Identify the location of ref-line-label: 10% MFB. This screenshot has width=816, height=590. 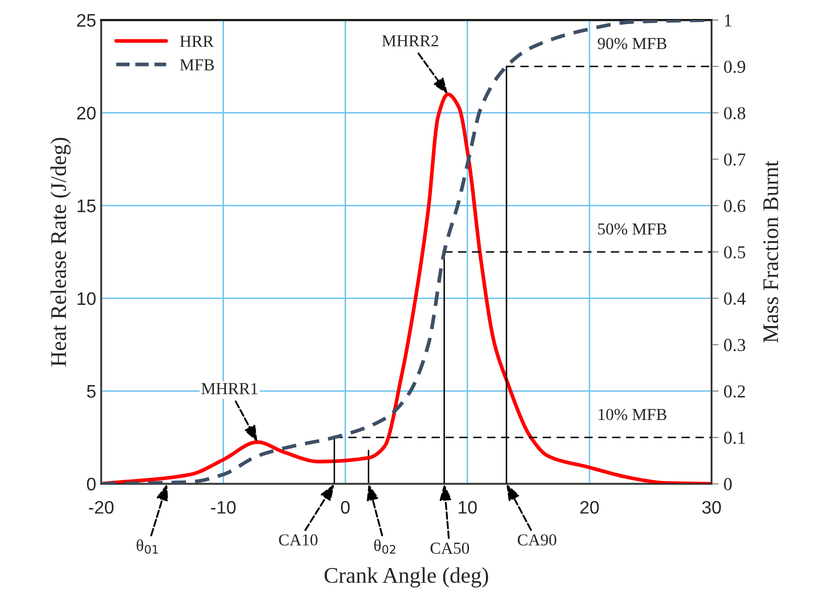
(632, 414).